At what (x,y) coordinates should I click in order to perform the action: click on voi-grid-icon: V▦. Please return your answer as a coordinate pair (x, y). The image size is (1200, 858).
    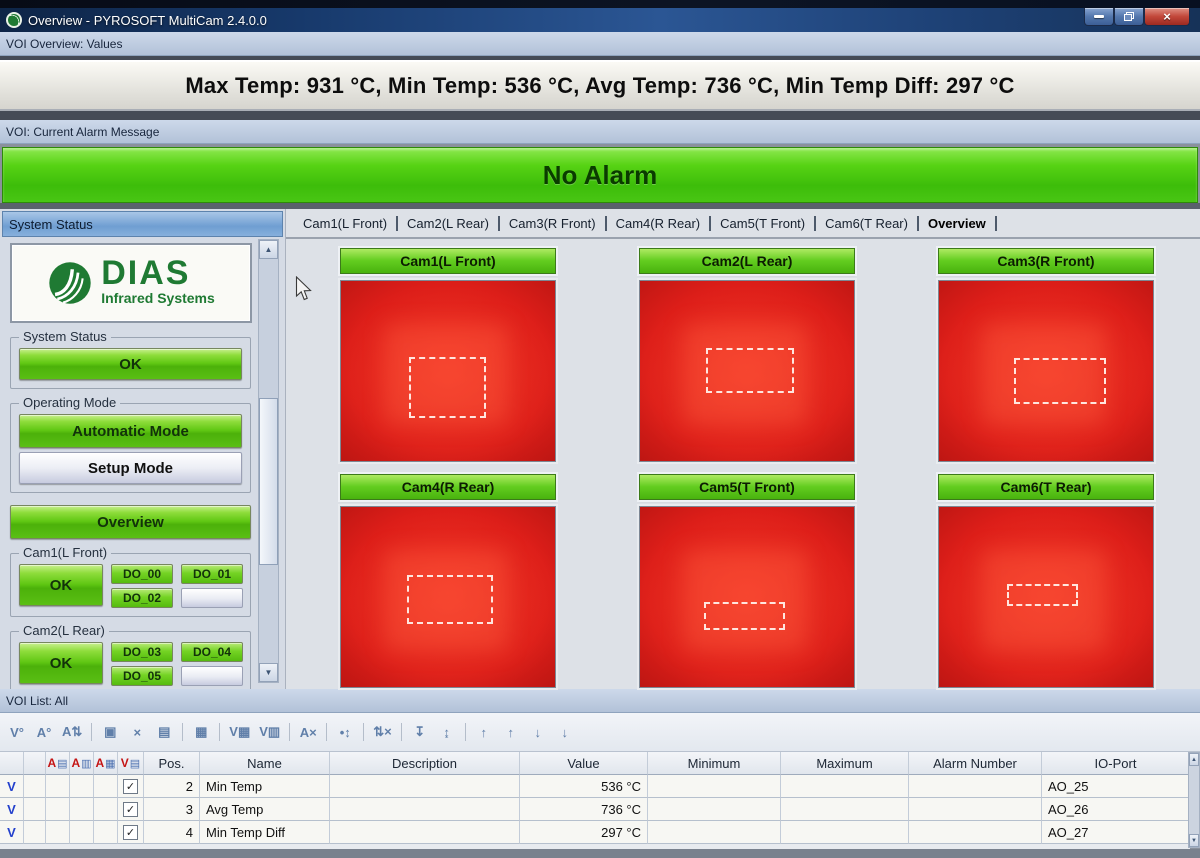
    Looking at the image, I should click on (240, 731).